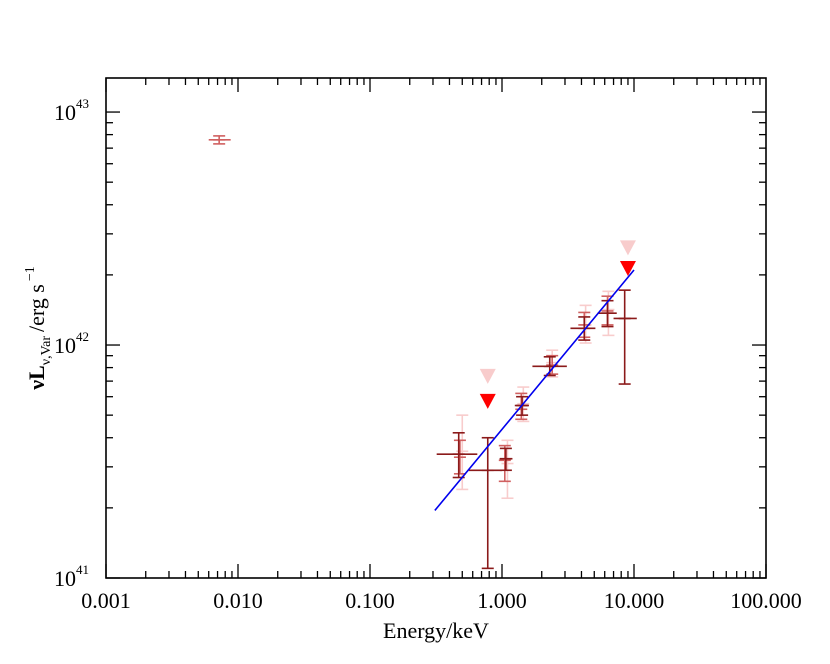 The image size is (830, 664). What do you see at coordinates (36, 378) in the screenshot?
I see `y-axis-title-main: νL` at bounding box center [36, 378].